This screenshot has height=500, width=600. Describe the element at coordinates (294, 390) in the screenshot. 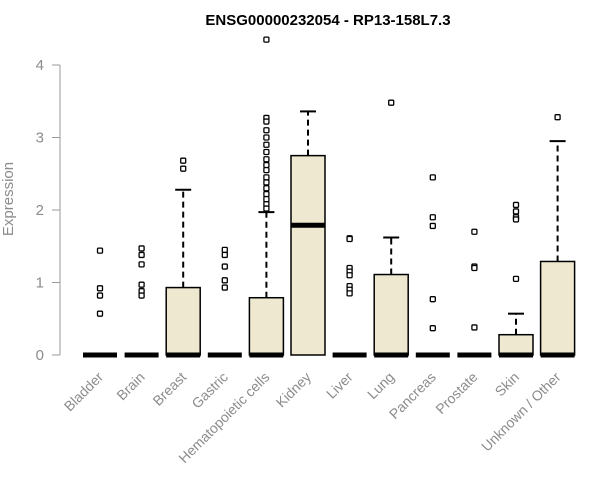

I see `x-tick-label: Kidney` at that location.